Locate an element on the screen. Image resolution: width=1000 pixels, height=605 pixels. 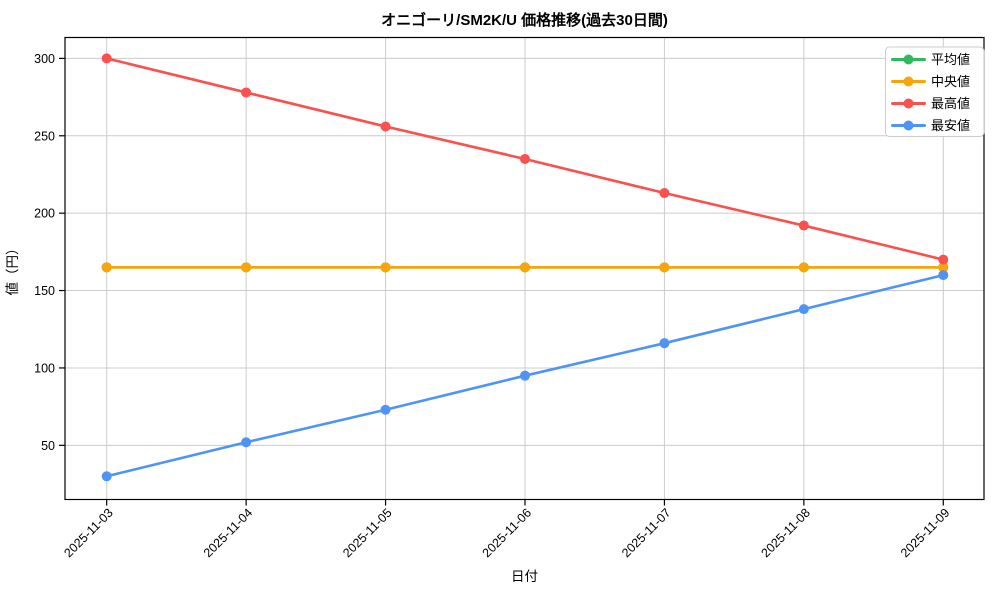
x-axis-label: 日付 is located at coordinates (524, 576).